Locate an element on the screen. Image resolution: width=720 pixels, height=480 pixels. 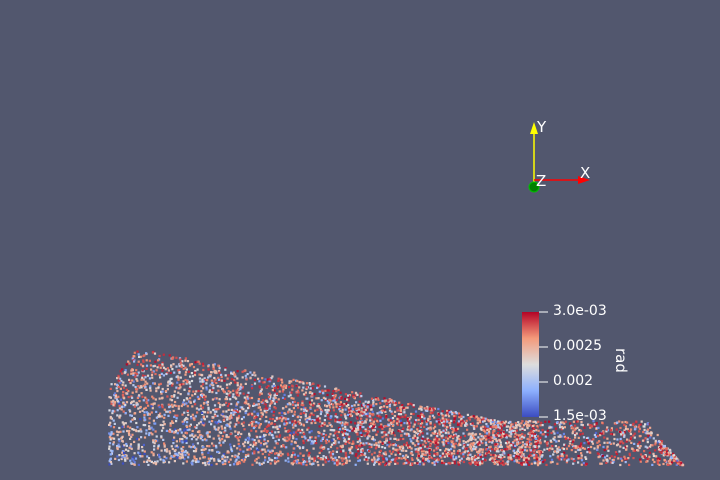
color-legend is located at coordinates (535, 364).